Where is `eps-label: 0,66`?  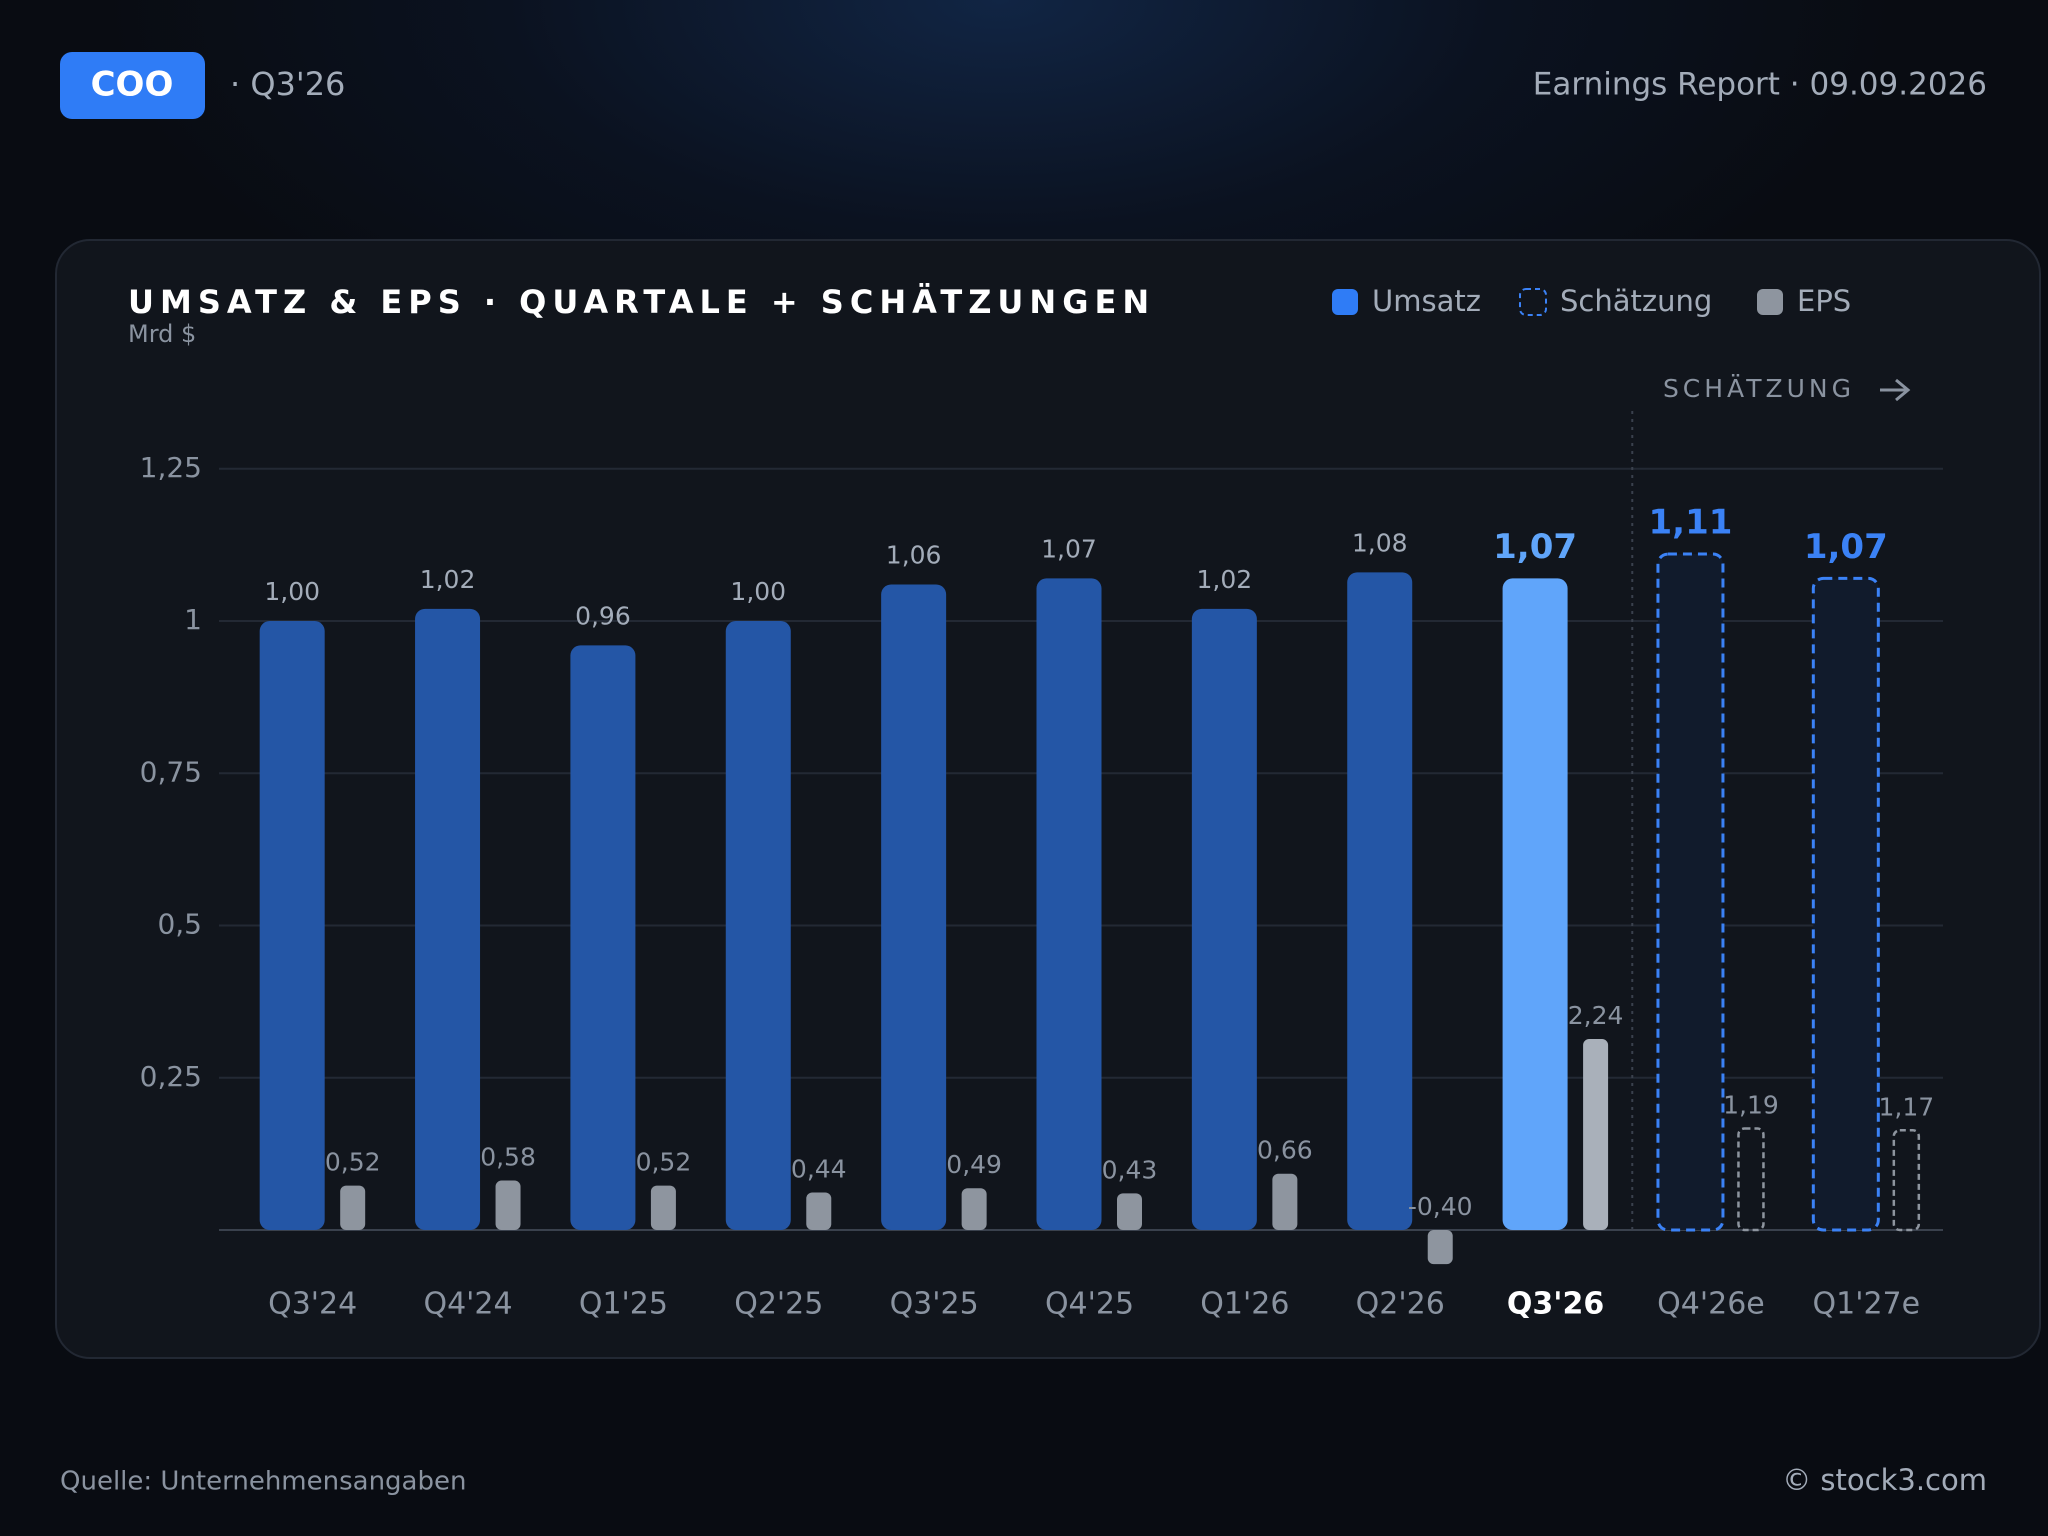 eps-label: 0,66 is located at coordinates (1285, 1150).